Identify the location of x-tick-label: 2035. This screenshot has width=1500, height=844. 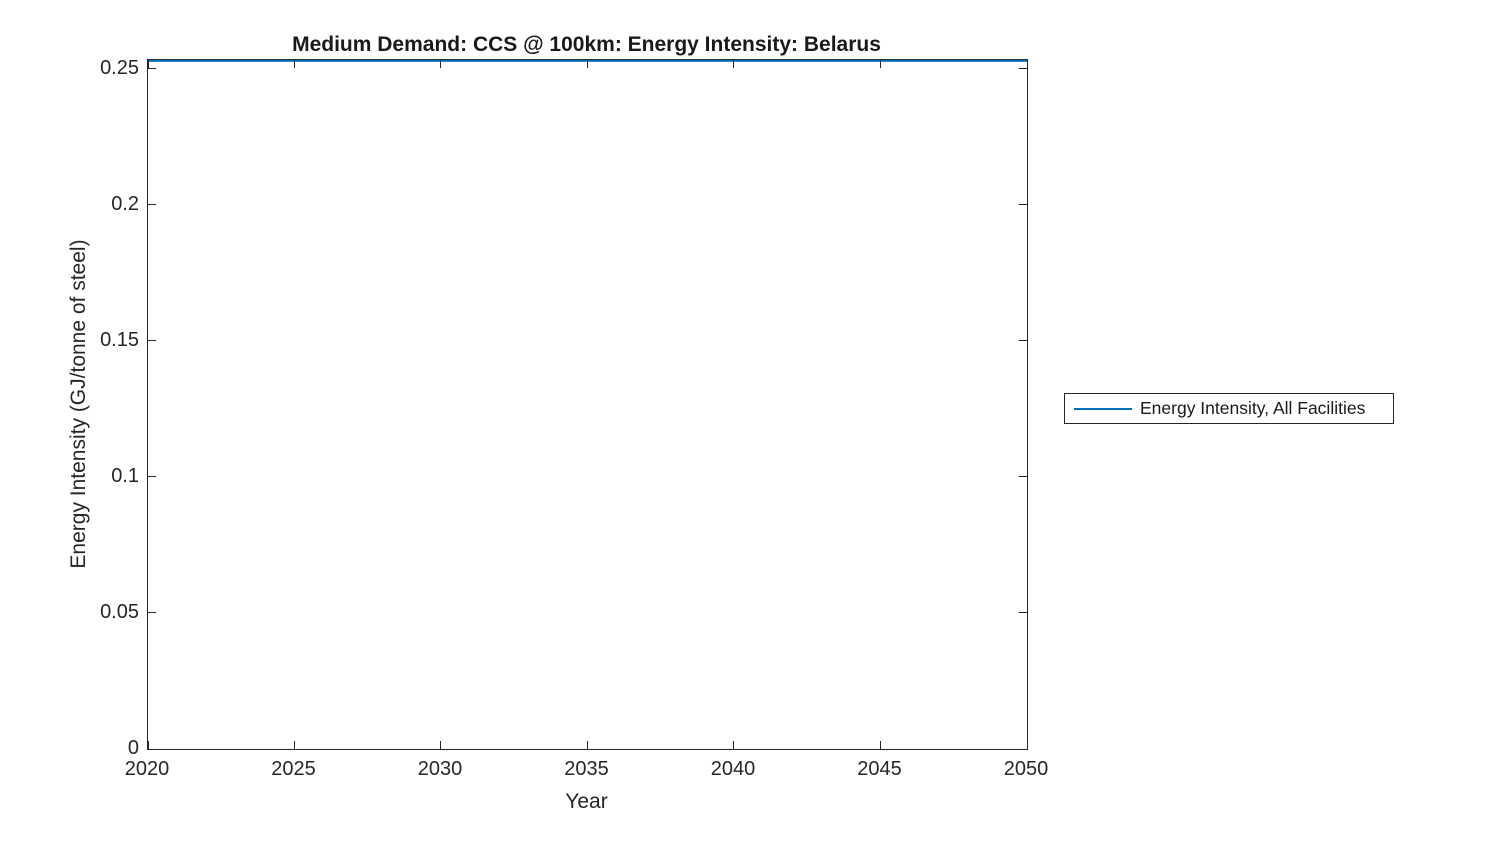
(586, 769).